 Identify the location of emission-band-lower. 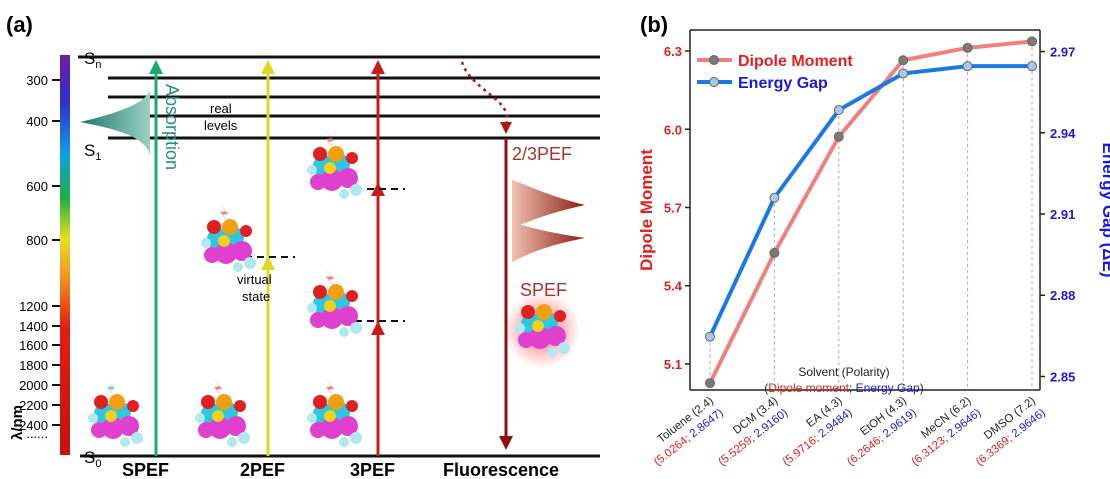
(548, 242).